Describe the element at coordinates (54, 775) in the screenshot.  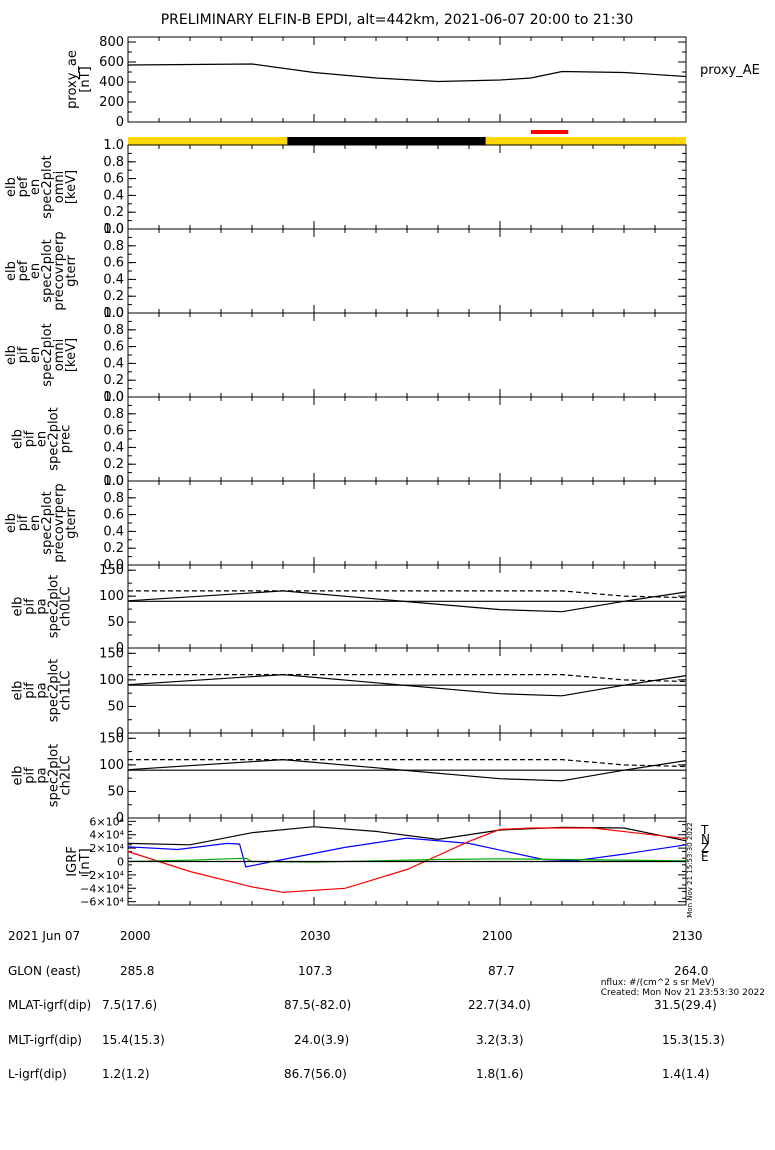
I see `p10-ylabel-3: spec2plot` at that location.